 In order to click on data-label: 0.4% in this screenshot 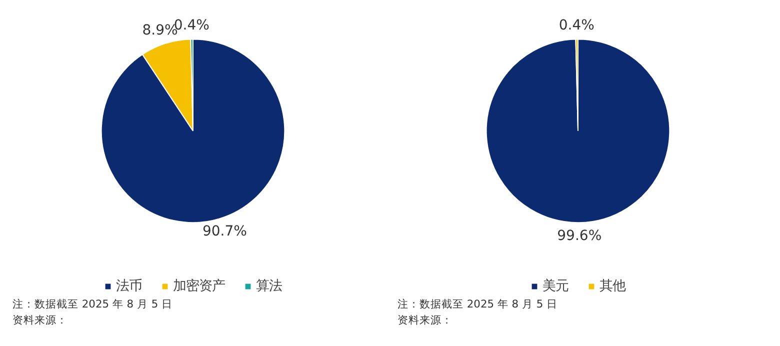, I will do `click(576, 26)`.